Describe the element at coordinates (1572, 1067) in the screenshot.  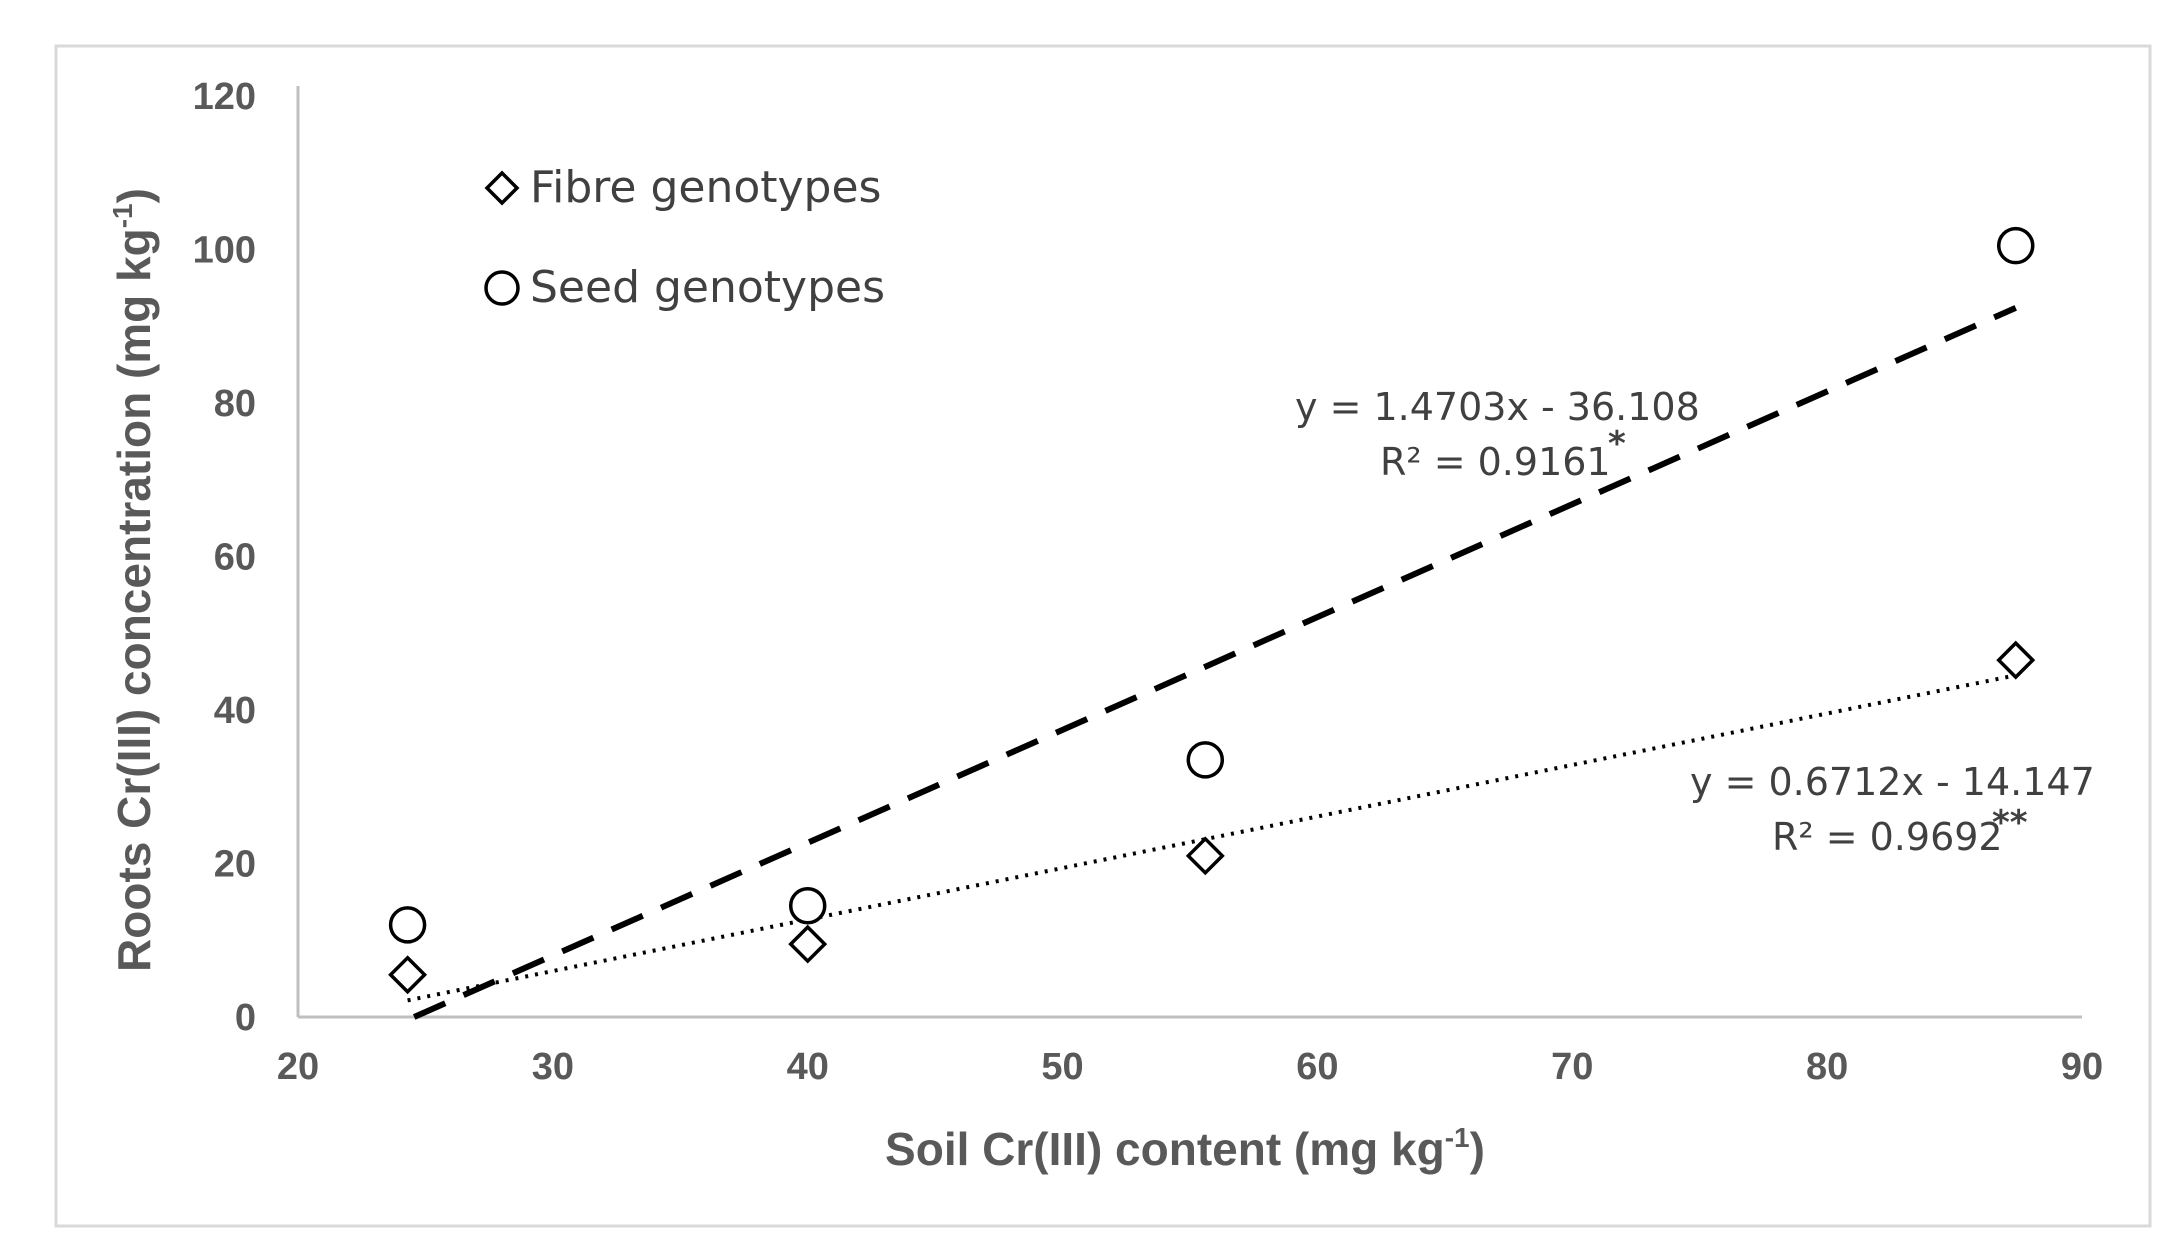
I see `x-tick-label: 70` at that location.